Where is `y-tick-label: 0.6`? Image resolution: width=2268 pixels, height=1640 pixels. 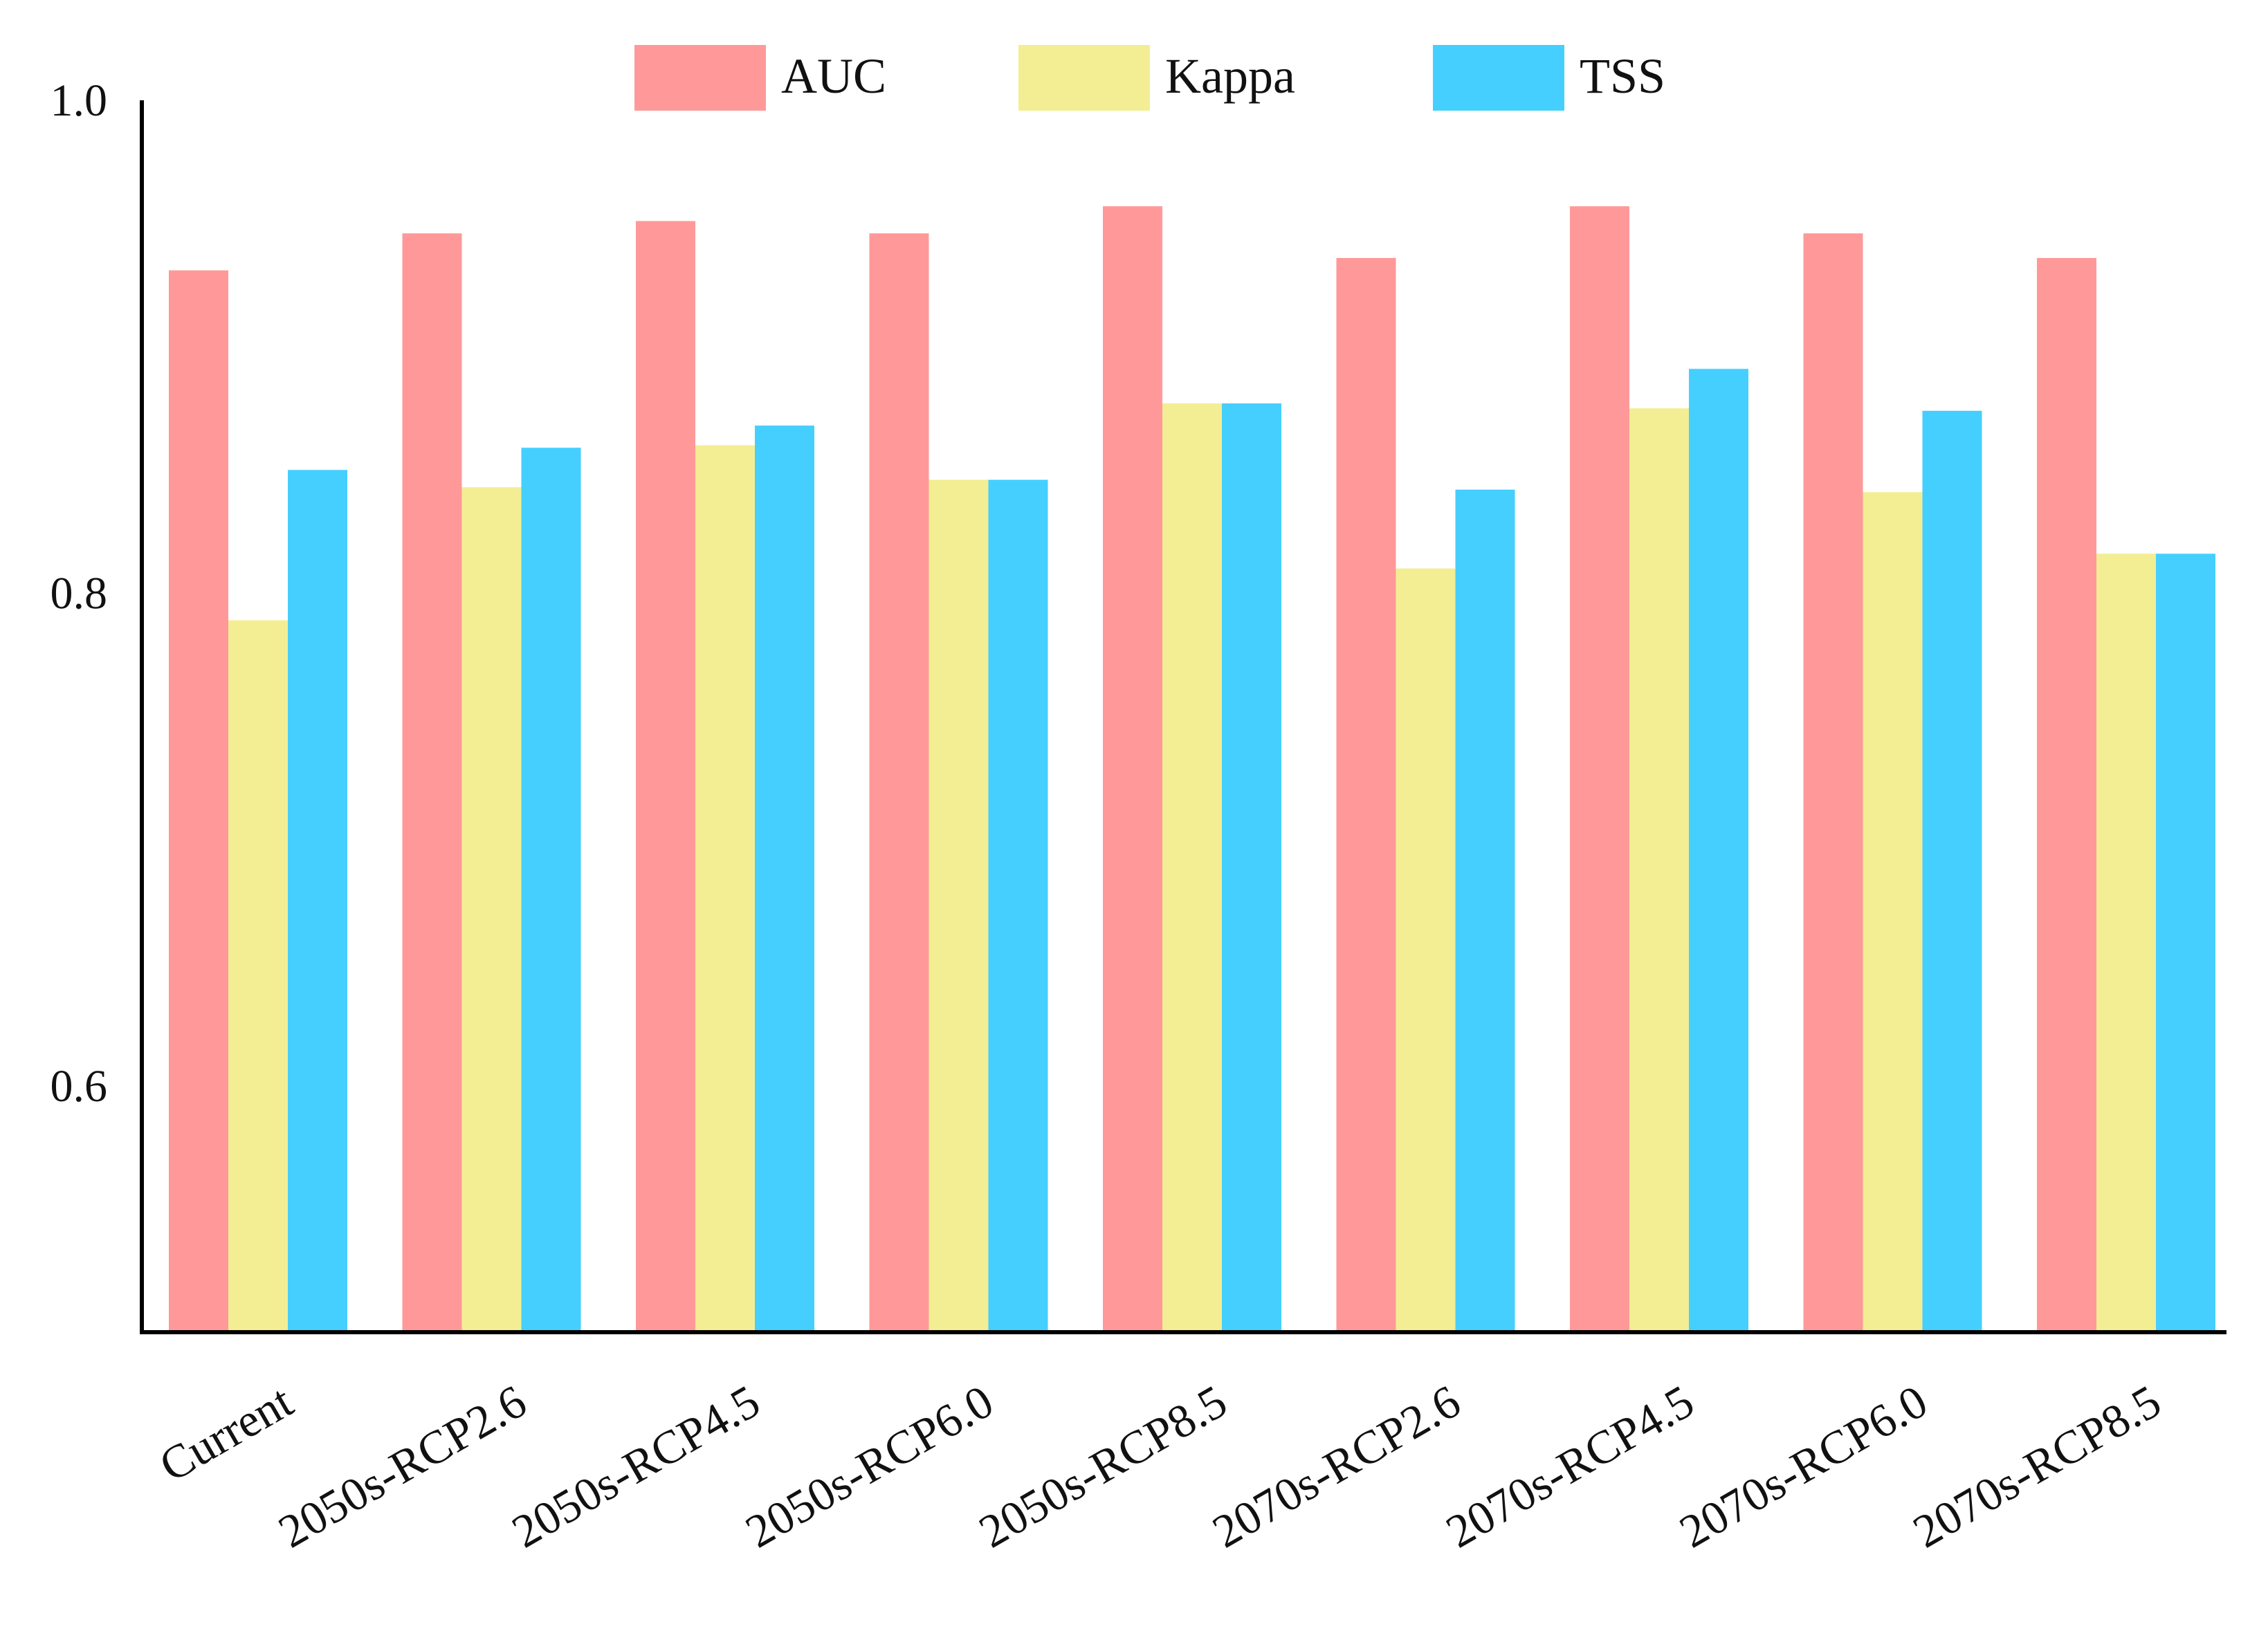 y-tick-label: 0.6 is located at coordinates (79, 1087).